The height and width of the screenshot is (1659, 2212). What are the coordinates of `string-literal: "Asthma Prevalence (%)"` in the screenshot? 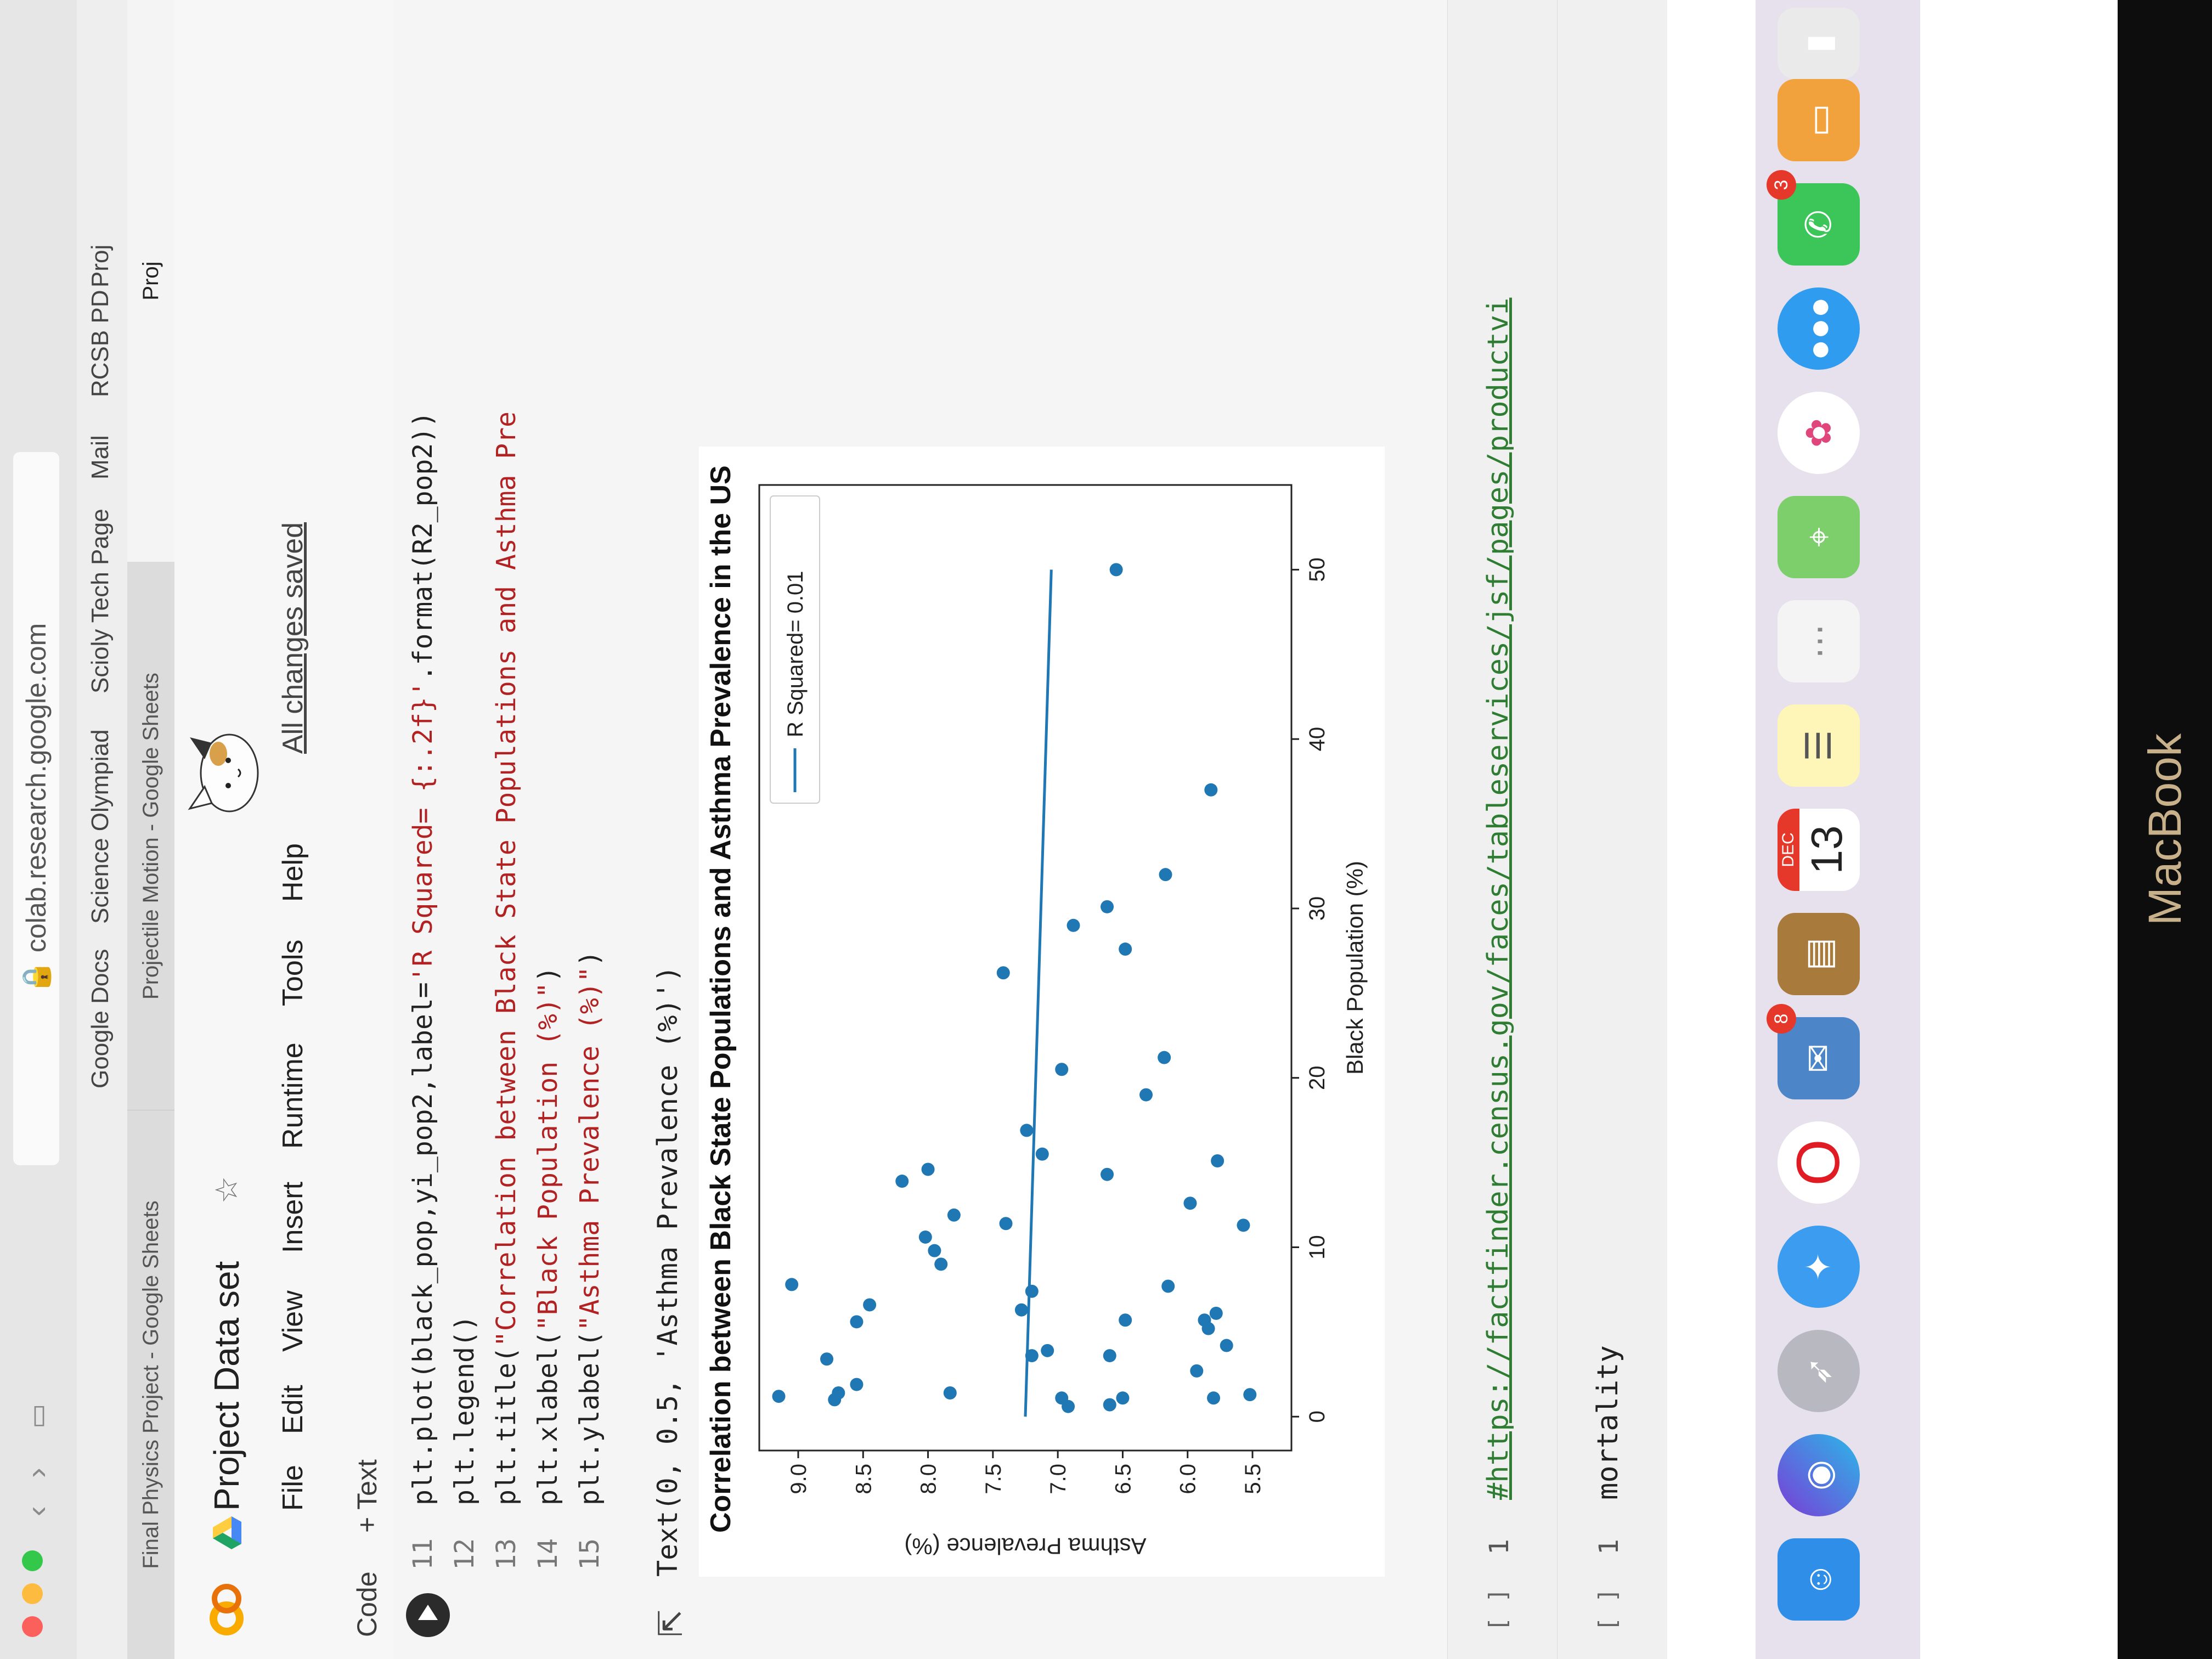 It's located at (589, 1149).